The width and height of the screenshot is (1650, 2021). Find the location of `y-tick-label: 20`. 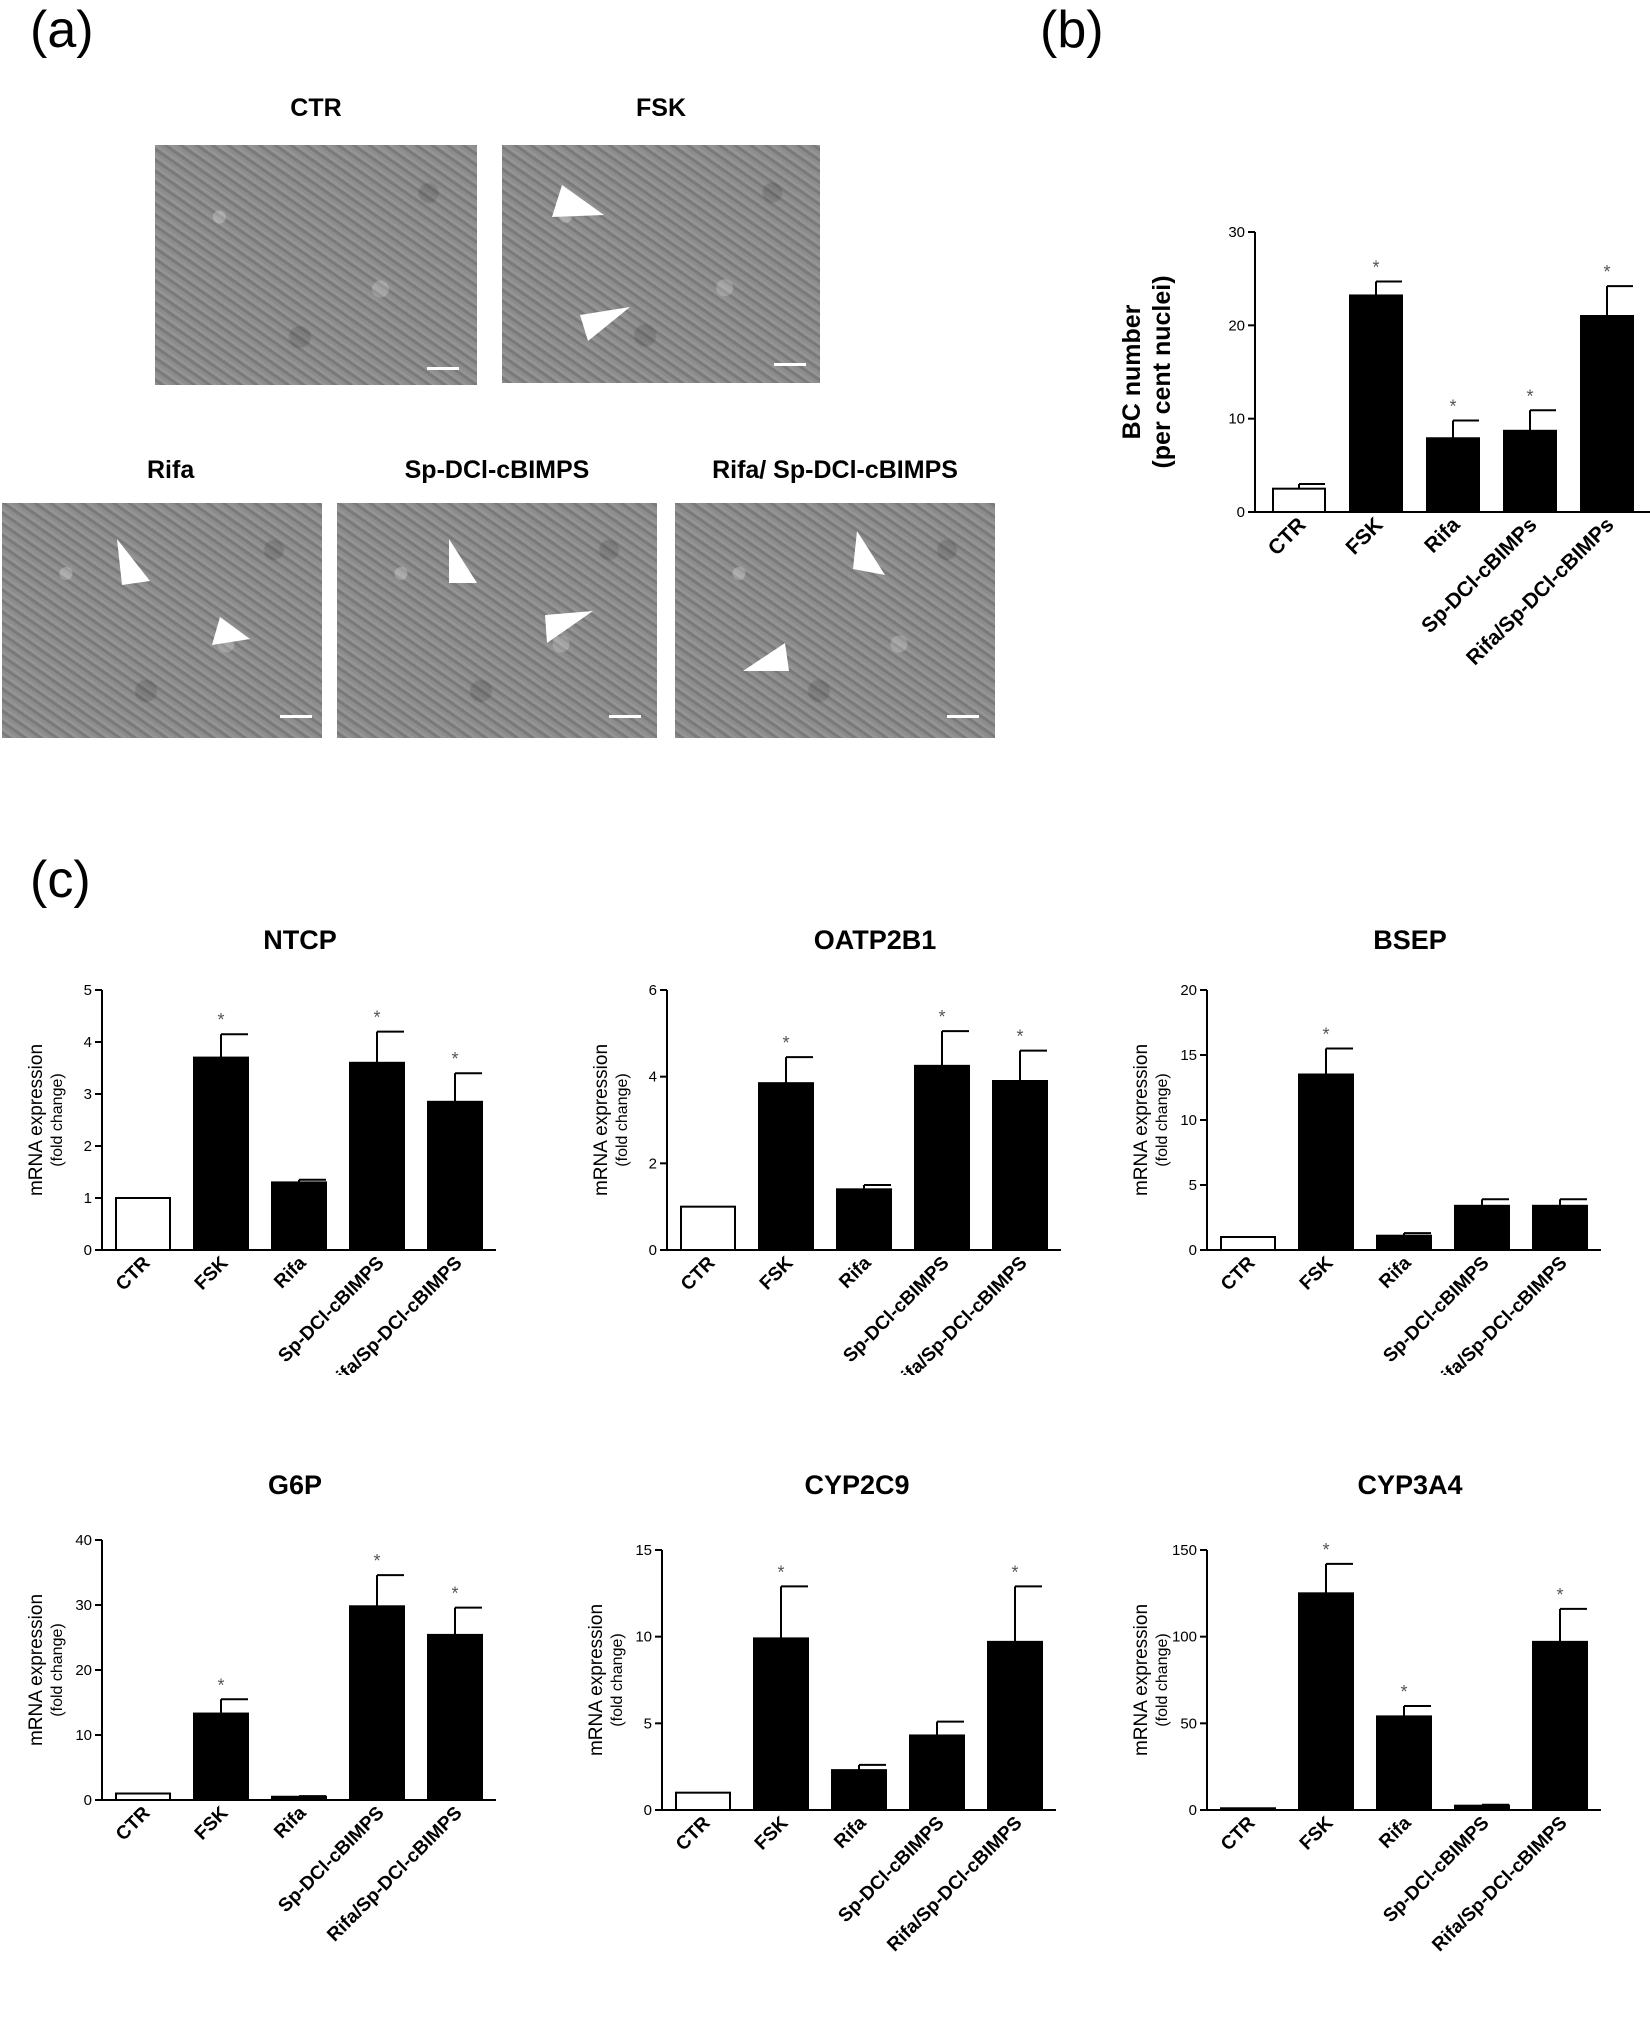

y-tick-label: 20 is located at coordinates (1236, 325).